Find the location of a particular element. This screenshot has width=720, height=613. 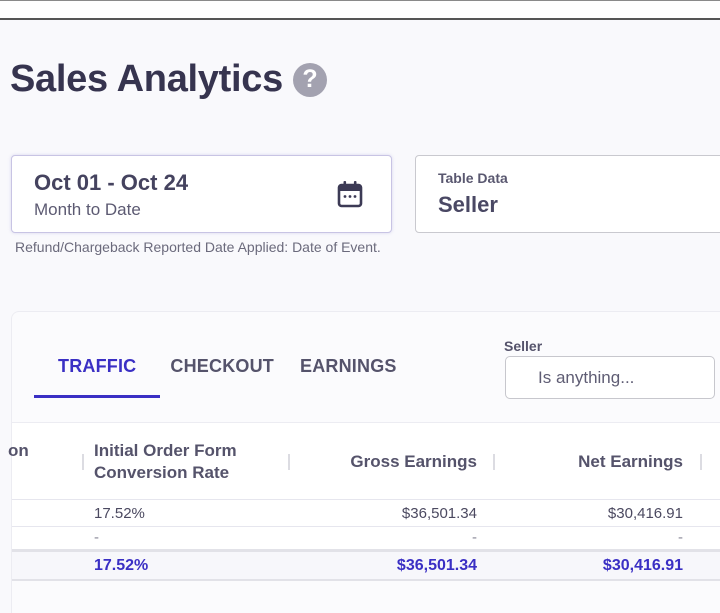

table-data-value: Seller is located at coordinates (468, 204).